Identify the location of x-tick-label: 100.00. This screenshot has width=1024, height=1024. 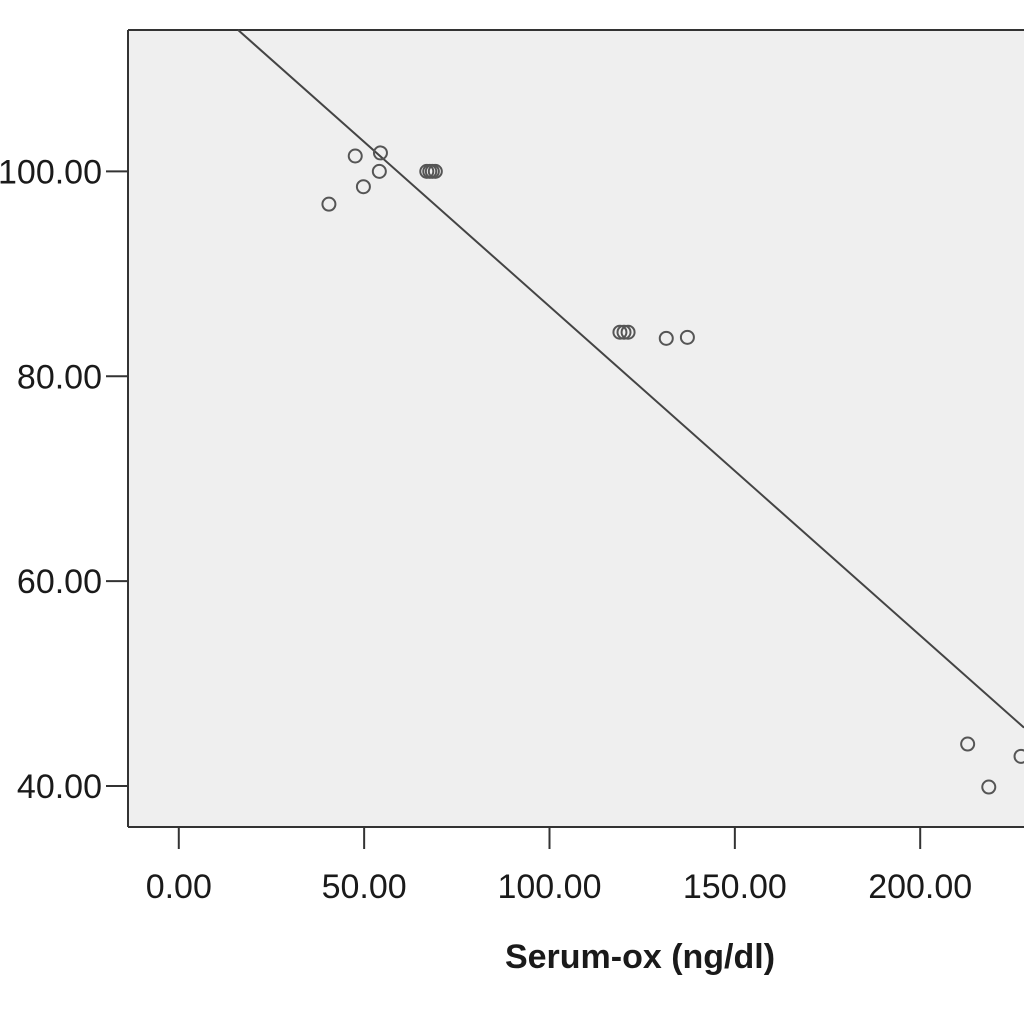
(549, 887).